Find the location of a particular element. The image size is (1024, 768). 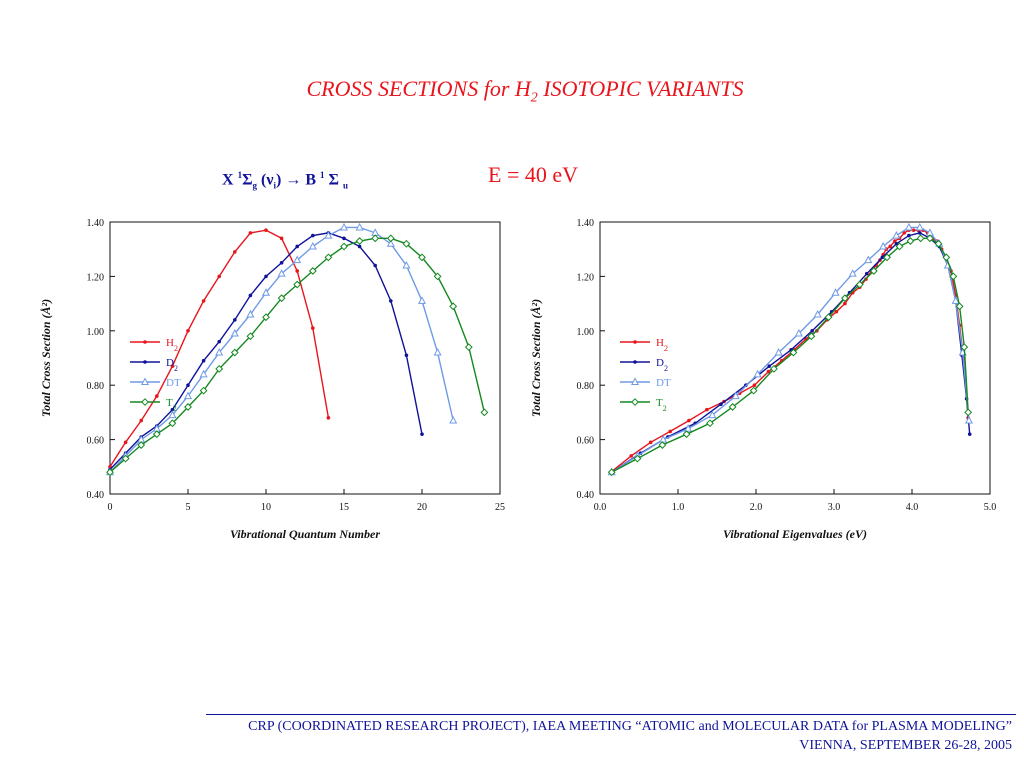

x-tick-label: 15 is located at coordinates (344, 507).